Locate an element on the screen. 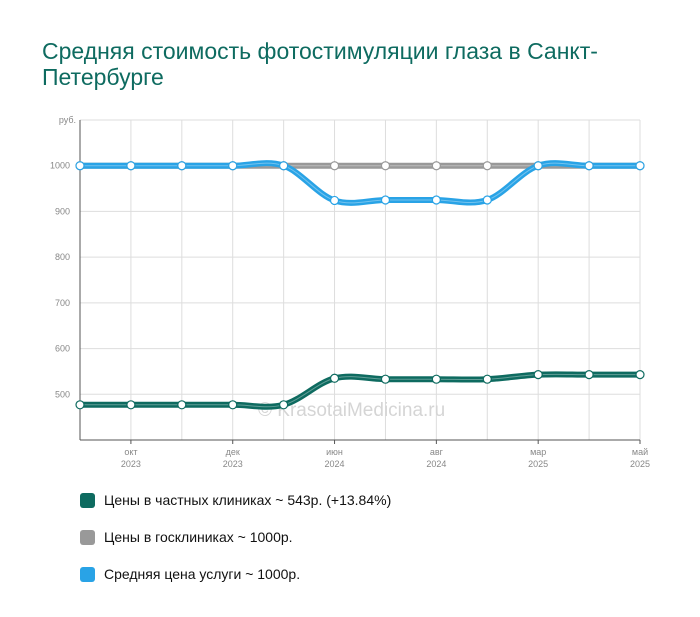 The width and height of the screenshot is (700, 617). x-tick-month: авг is located at coordinates (437, 452).